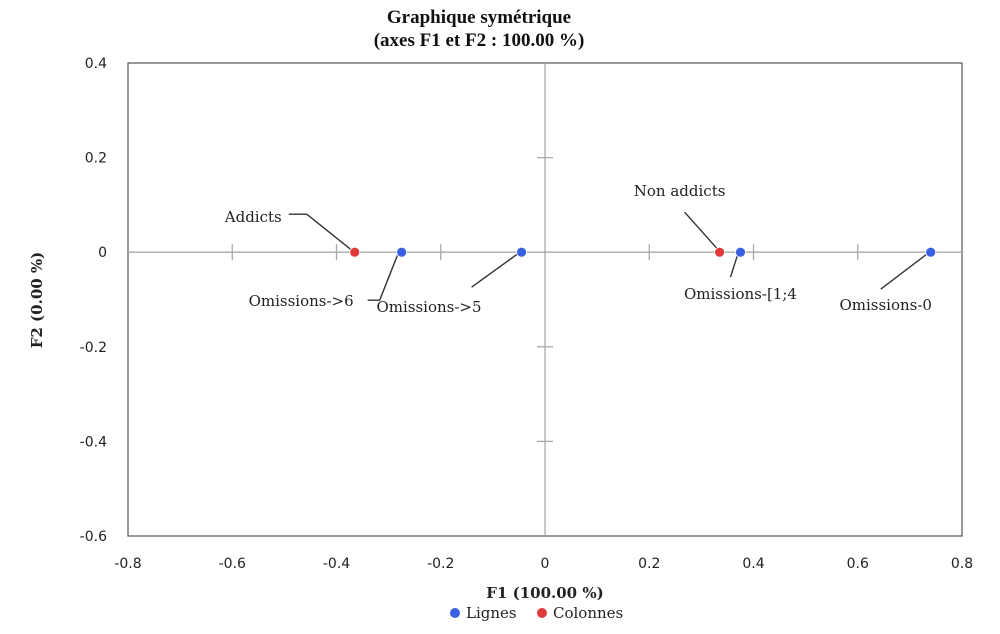  Describe the element at coordinates (885, 305) in the screenshot. I see `point-label: Omissions-0` at that location.